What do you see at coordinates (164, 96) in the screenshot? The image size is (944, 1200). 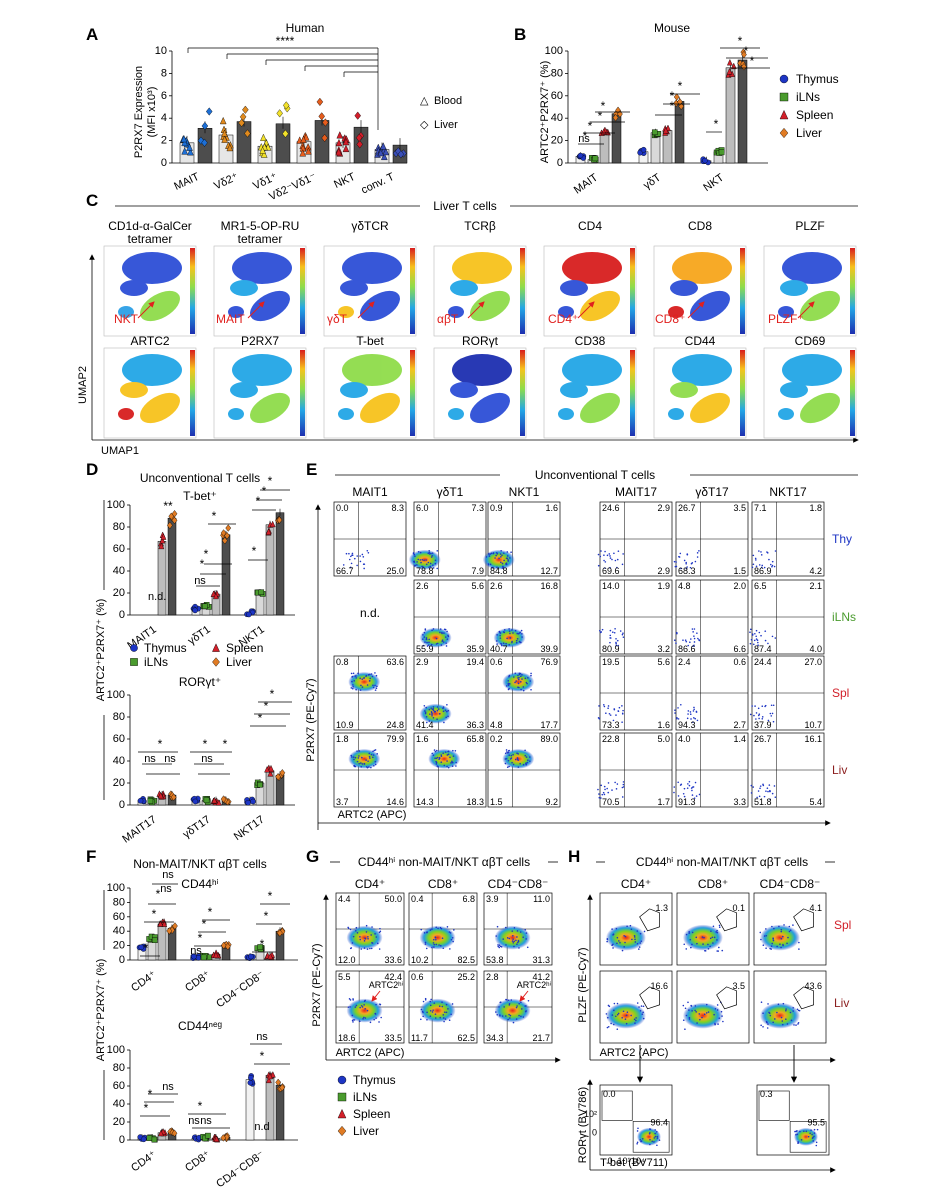 I see `y-tick-label: 6` at bounding box center [164, 96].